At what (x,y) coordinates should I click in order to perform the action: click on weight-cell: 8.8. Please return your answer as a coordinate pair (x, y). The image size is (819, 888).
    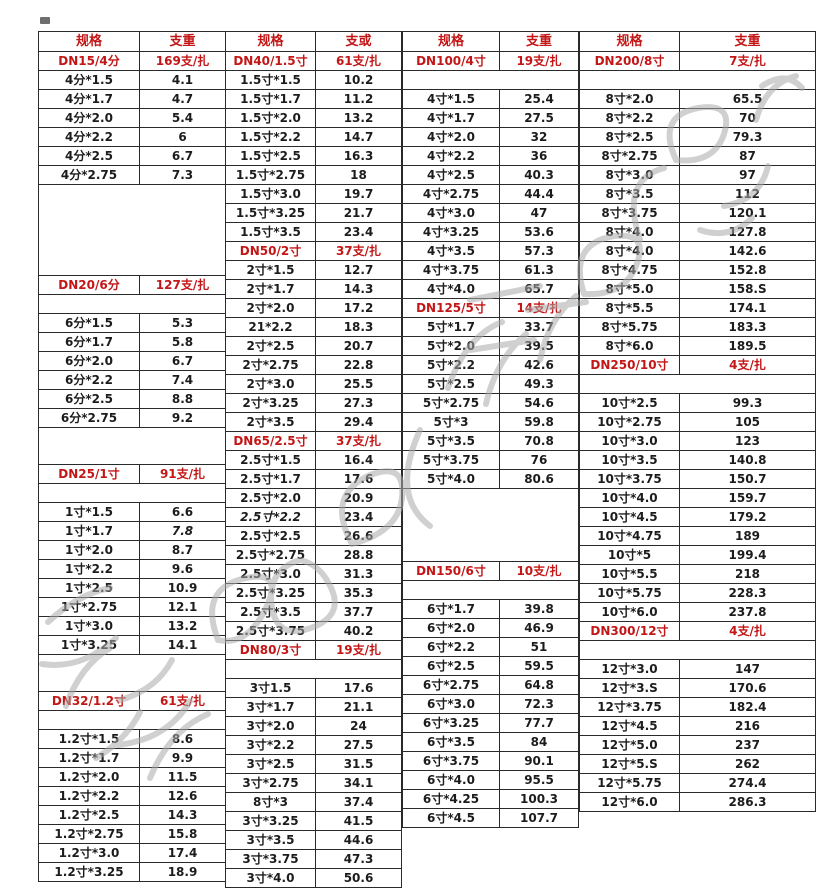
    Looking at the image, I should click on (182, 399).